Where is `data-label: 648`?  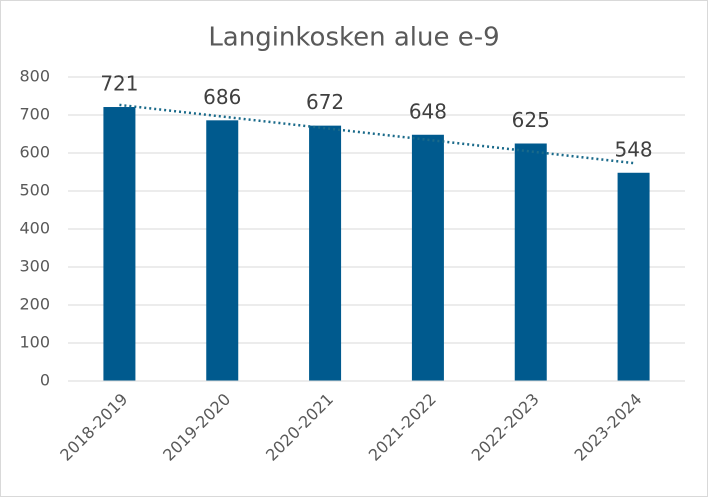
data-label: 648 is located at coordinates (428, 111).